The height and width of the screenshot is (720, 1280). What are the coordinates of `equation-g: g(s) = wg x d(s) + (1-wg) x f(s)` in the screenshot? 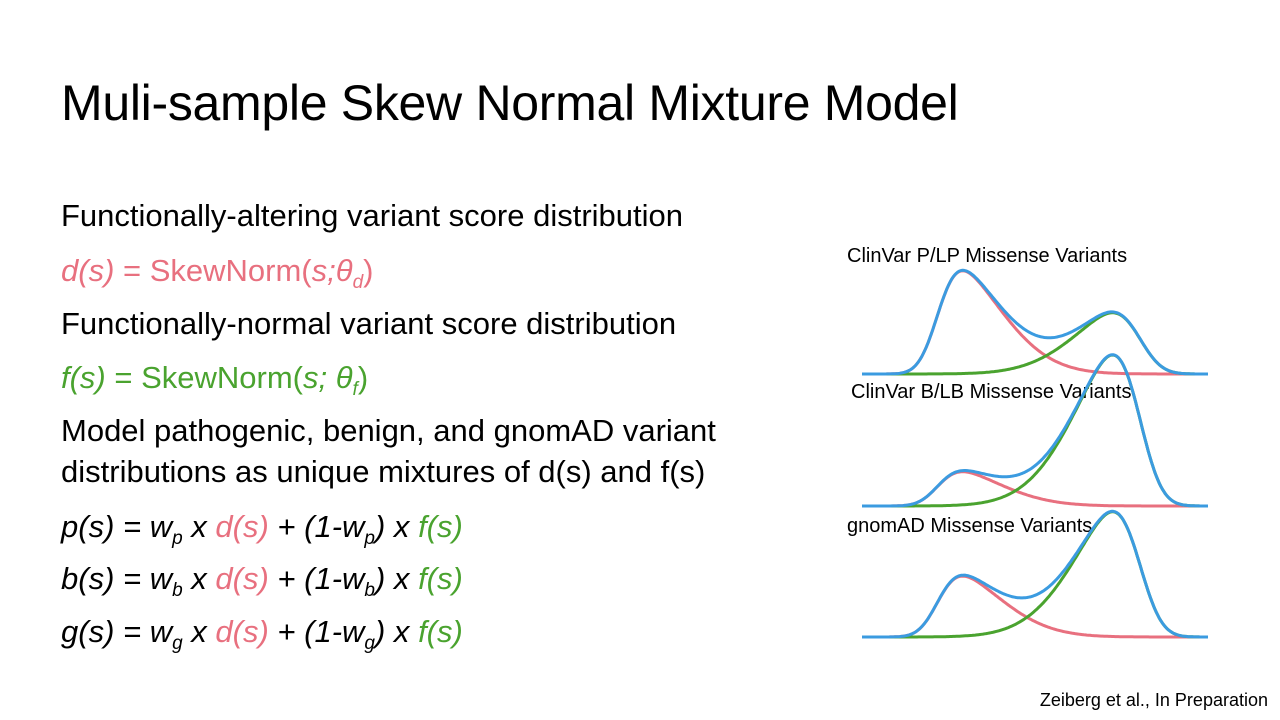 It's located at (262, 633).